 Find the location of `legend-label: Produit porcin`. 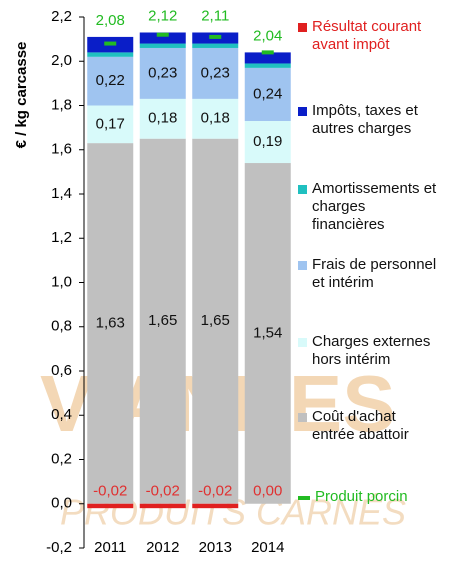

legend-label: Produit porcin is located at coordinates (361, 496).